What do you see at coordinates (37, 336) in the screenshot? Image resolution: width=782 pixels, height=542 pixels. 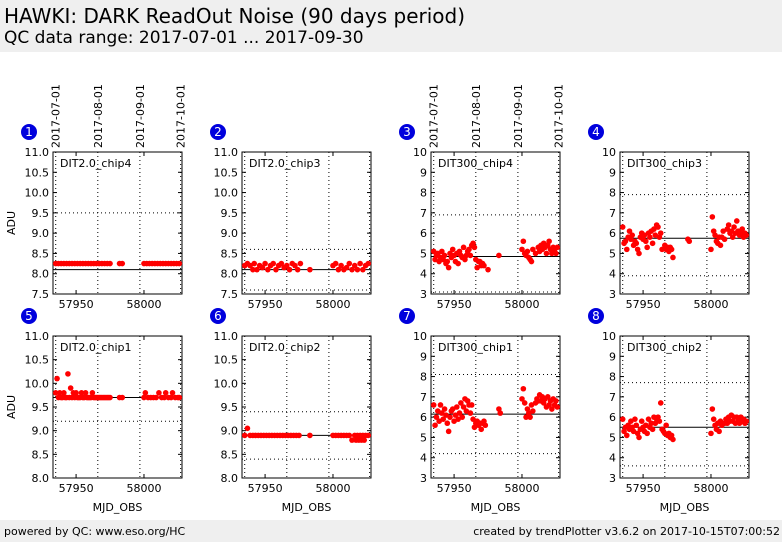 I see `y-tick-label: 11.0` at bounding box center [37, 336].